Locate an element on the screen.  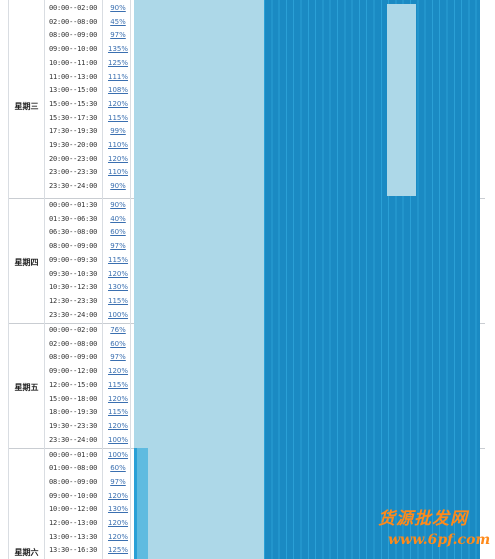
day-label: 星期五 is located at coordinates (26, 387).